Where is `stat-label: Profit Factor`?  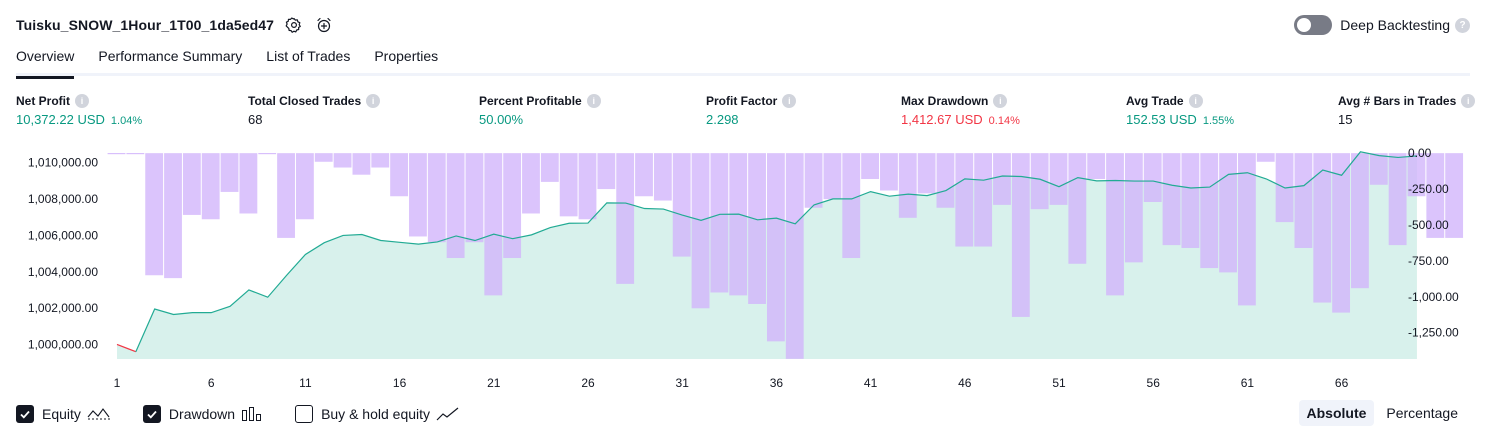 stat-label: Profit Factor is located at coordinates (742, 101).